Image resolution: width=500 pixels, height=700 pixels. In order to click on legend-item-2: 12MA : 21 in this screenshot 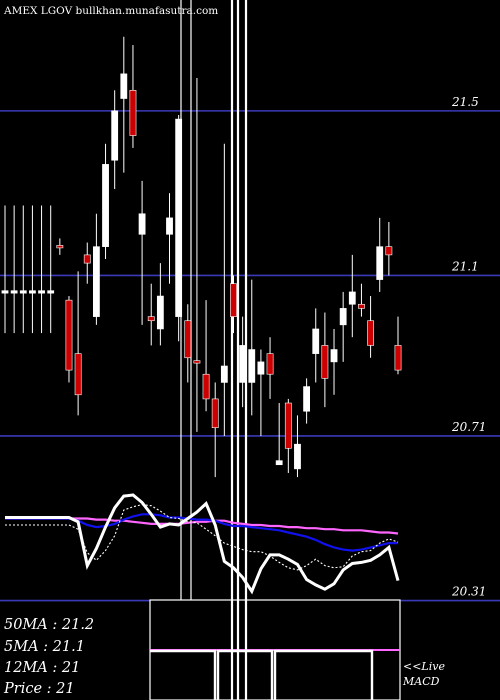, I will do `click(42, 668)`.